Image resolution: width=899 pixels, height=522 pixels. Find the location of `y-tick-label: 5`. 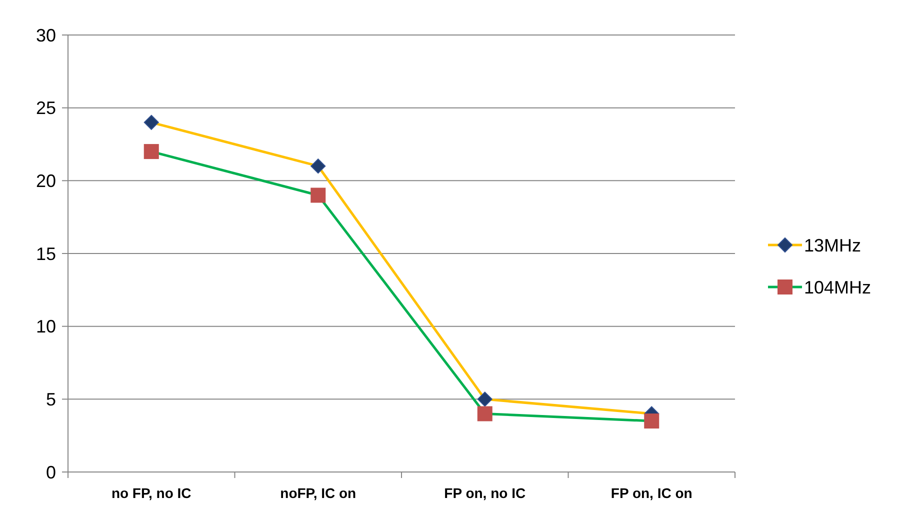

y-tick-label: 5 is located at coordinates (51, 399).